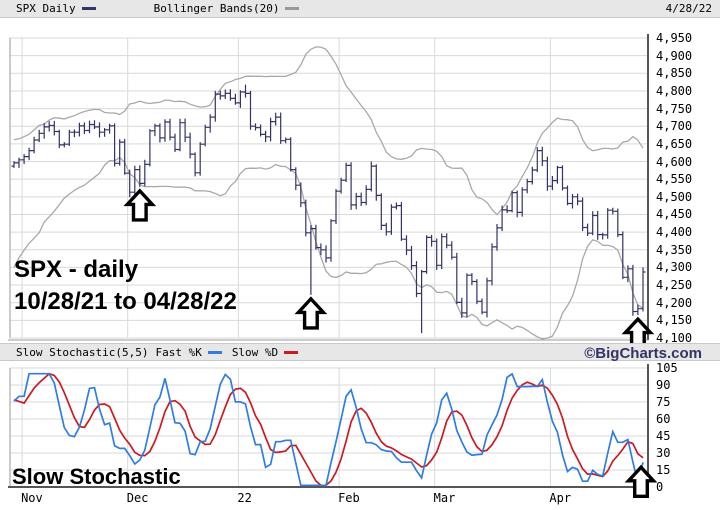 The width and height of the screenshot is (720, 510). I want to click on price-axis-label: 4,200, so click(674, 302).